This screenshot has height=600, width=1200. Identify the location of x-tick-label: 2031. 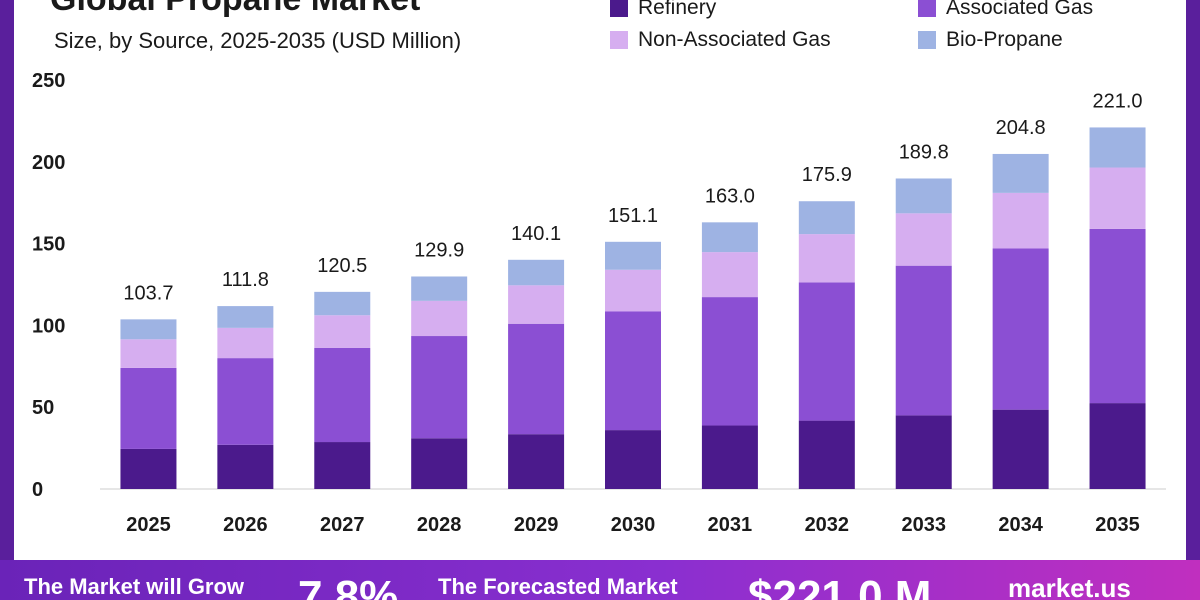
(730, 525).